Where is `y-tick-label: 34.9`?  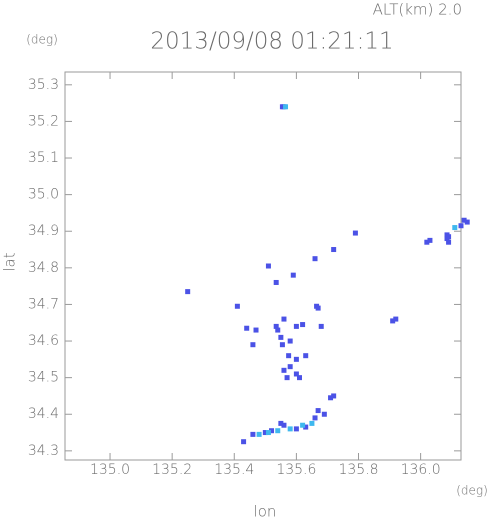
y-tick-label: 34.9 is located at coordinates (43, 231).